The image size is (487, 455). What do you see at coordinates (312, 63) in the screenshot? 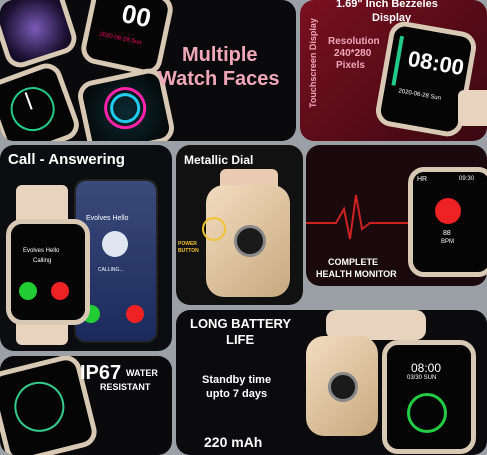
I see `touchscreen-side-label: Touchscreen Display` at bounding box center [312, 63].